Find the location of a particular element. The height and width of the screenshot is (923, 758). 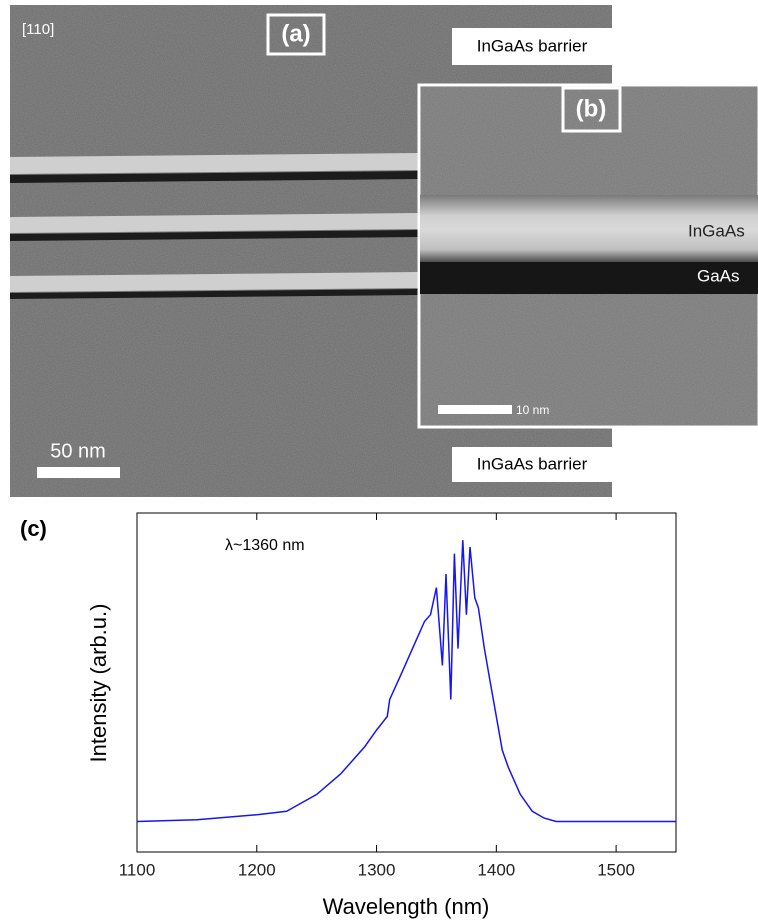

x-tick-label: 1500 is located at coordinates (616, 869).